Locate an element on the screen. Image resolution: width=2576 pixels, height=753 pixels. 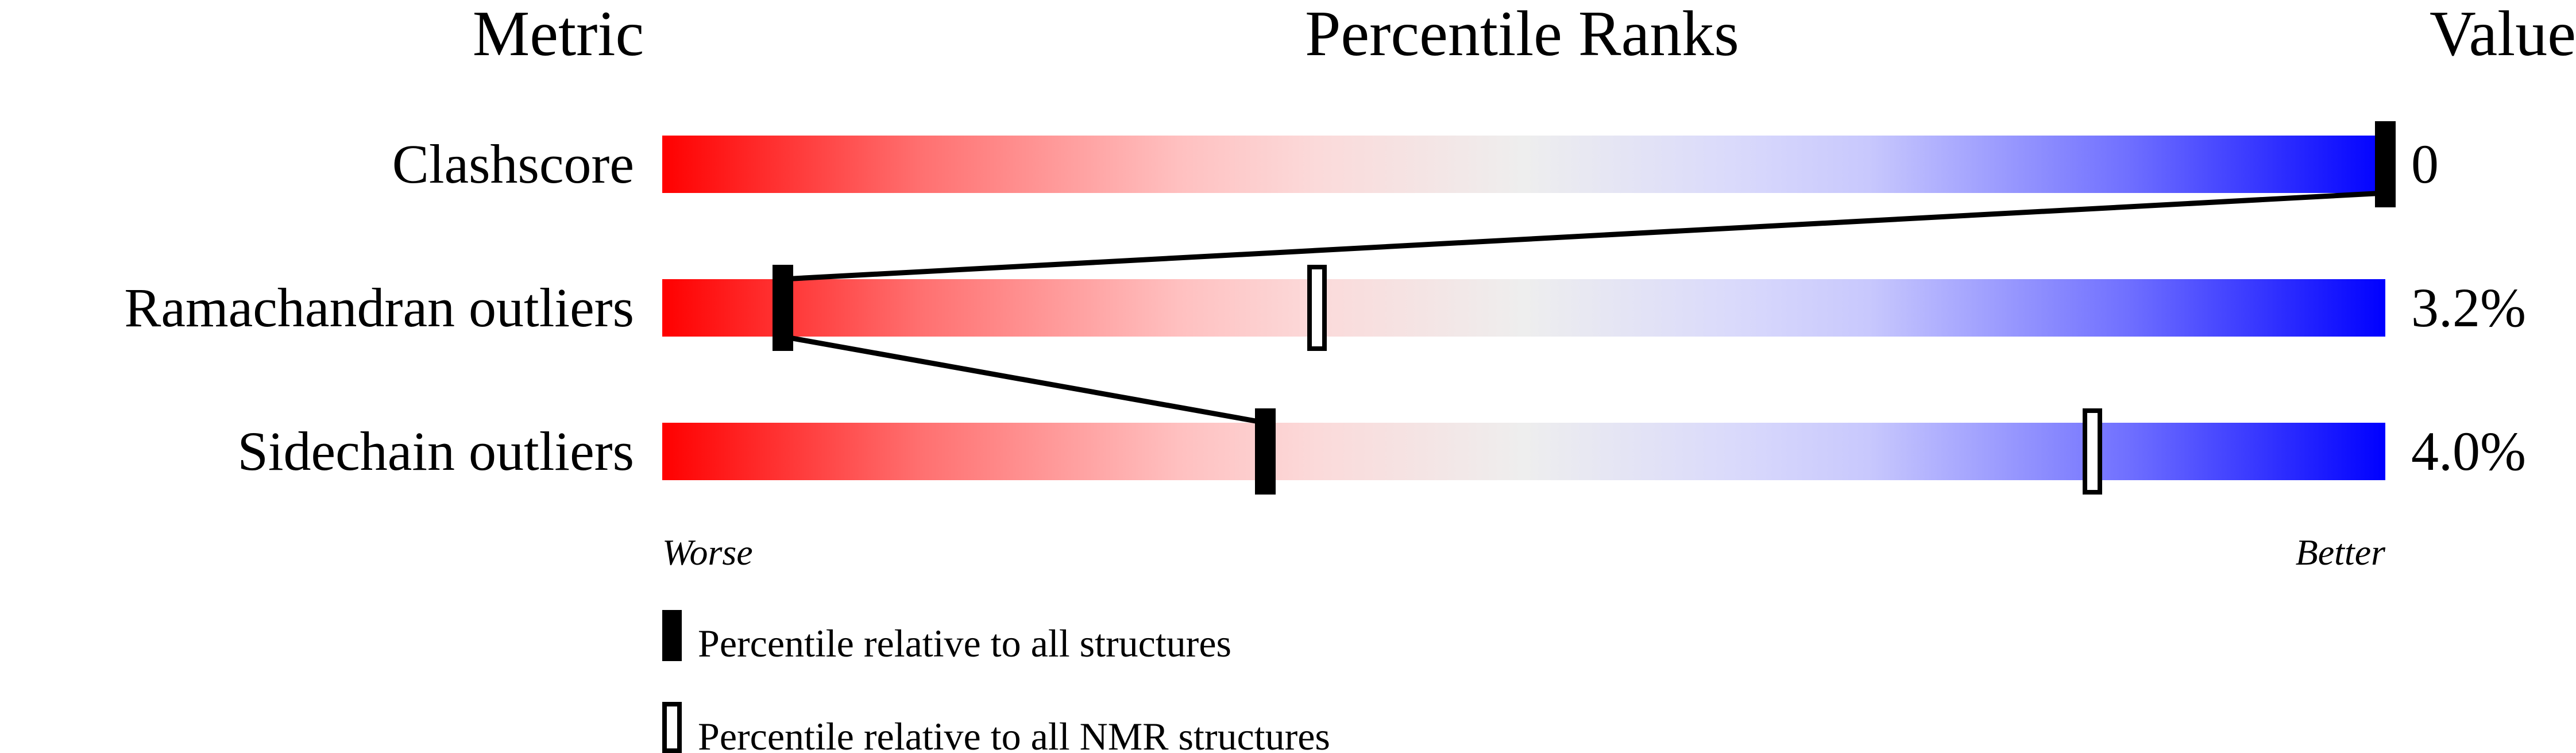
metric-value: 3.2% is located at coordinates (2468, 307).